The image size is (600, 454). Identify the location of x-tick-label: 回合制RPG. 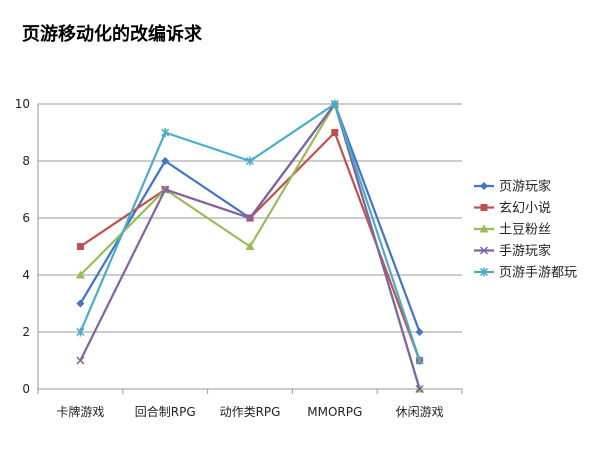
(165, 411).